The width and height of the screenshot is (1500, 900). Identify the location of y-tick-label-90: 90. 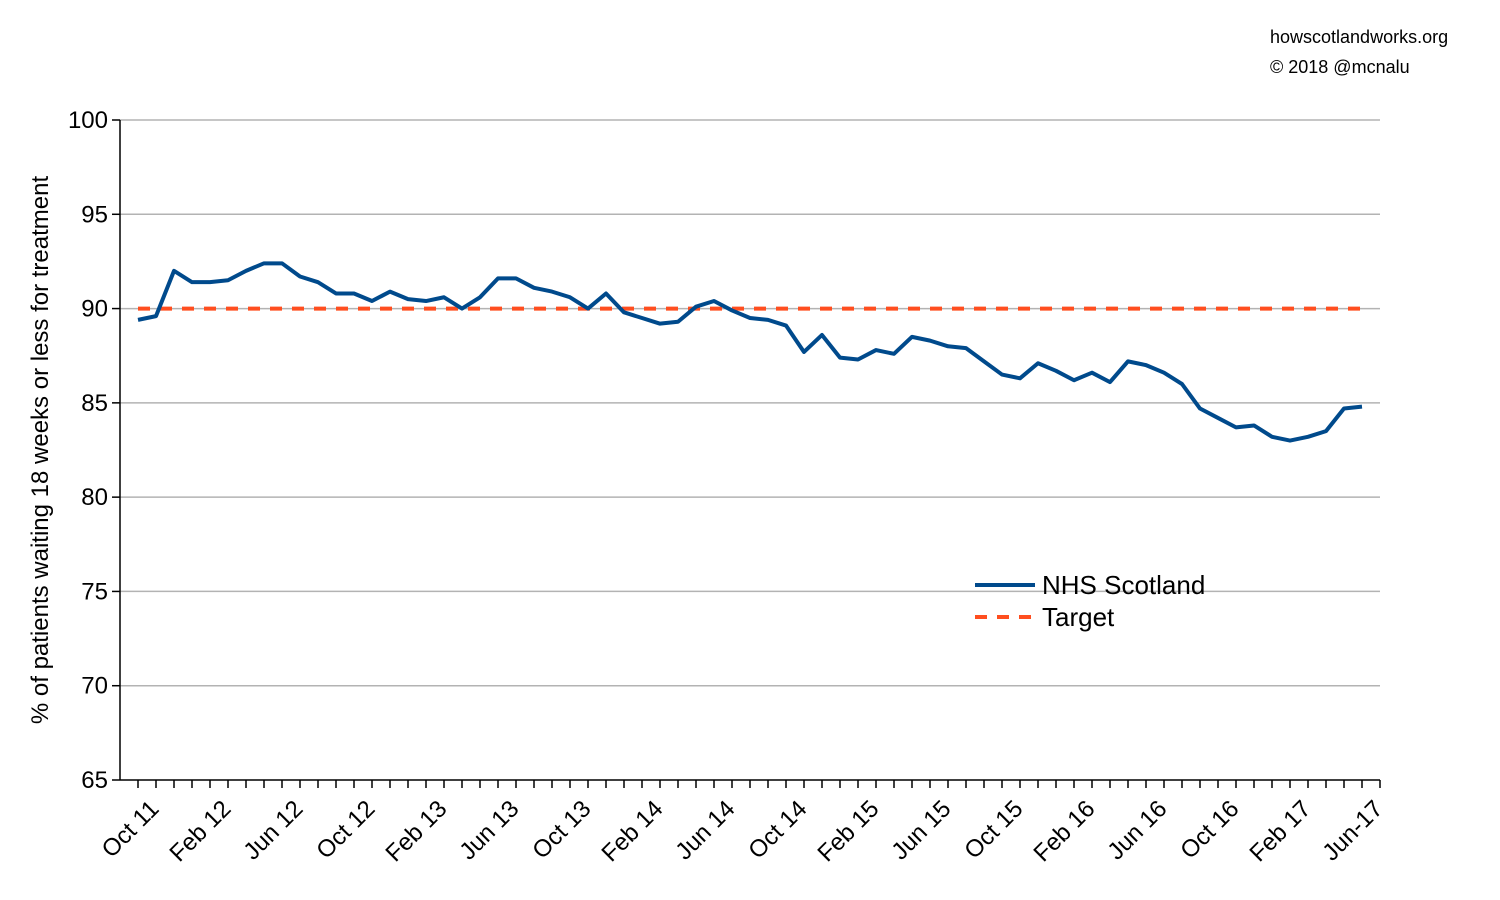
(94, 309).